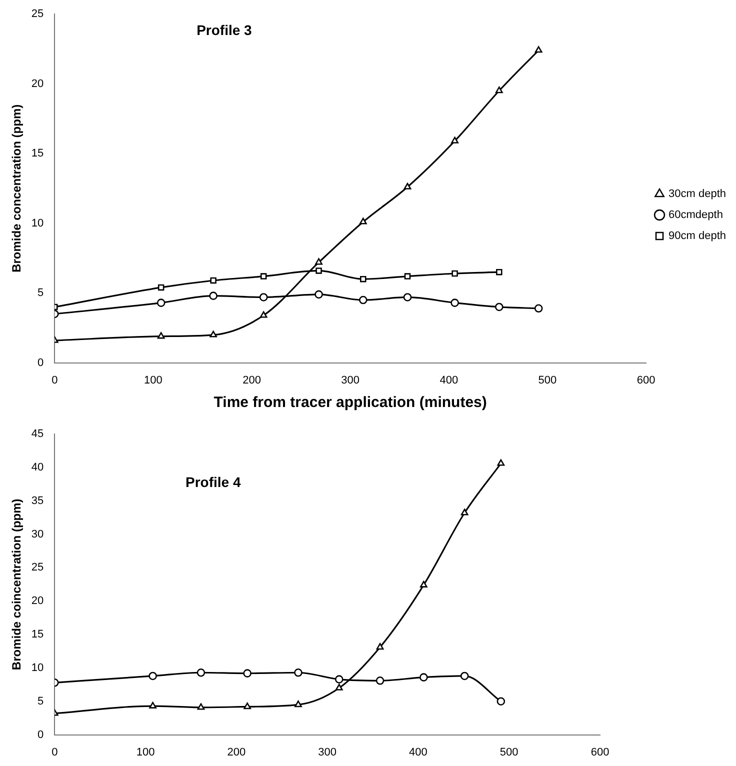 This screenshot has height=766, width=736. I want to click on legend-label: 30cm depth, so click(697, 194).